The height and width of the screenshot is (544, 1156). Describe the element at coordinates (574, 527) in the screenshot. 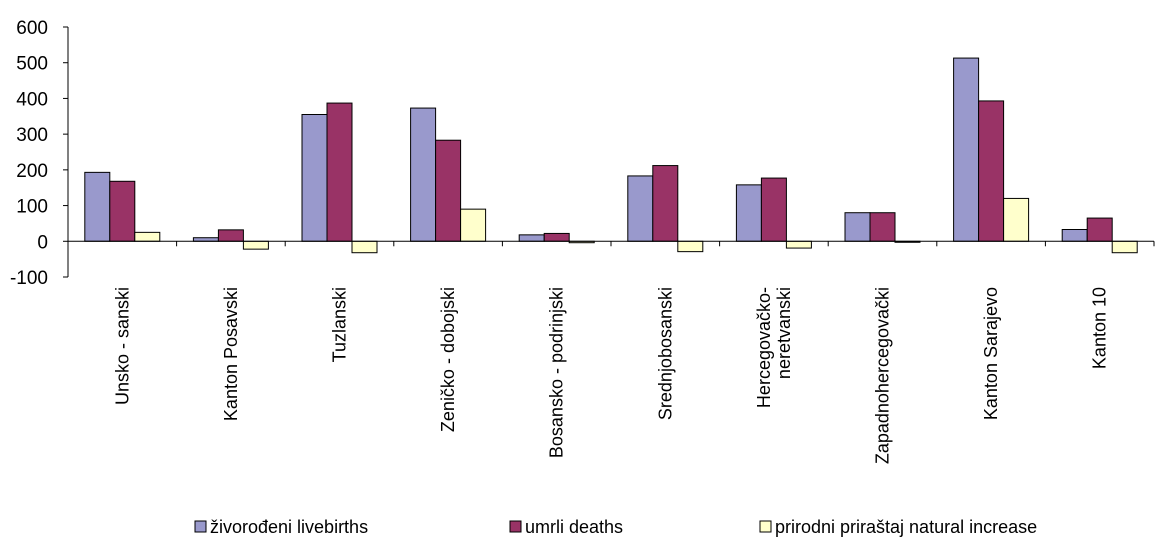

I see `legend-label: umrli deaths` at that location.